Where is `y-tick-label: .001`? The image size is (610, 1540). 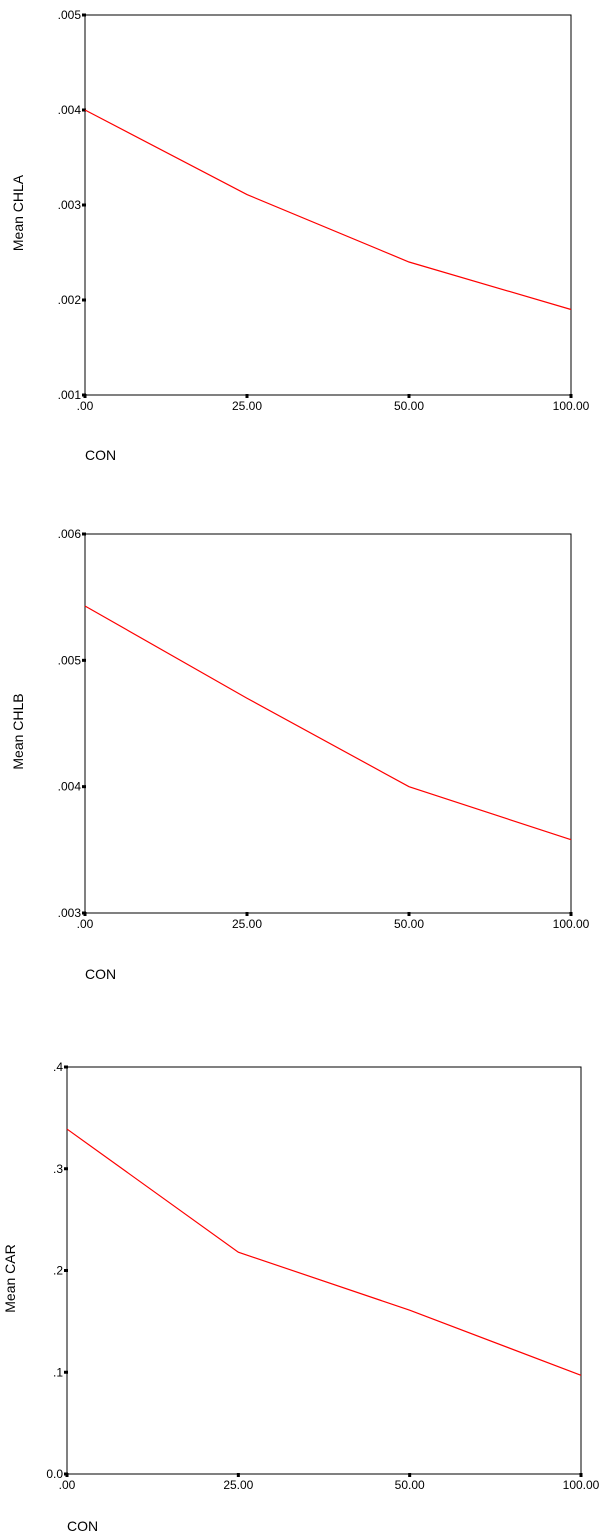 y-tick-label: .001 is located at coordinates (70, 395).